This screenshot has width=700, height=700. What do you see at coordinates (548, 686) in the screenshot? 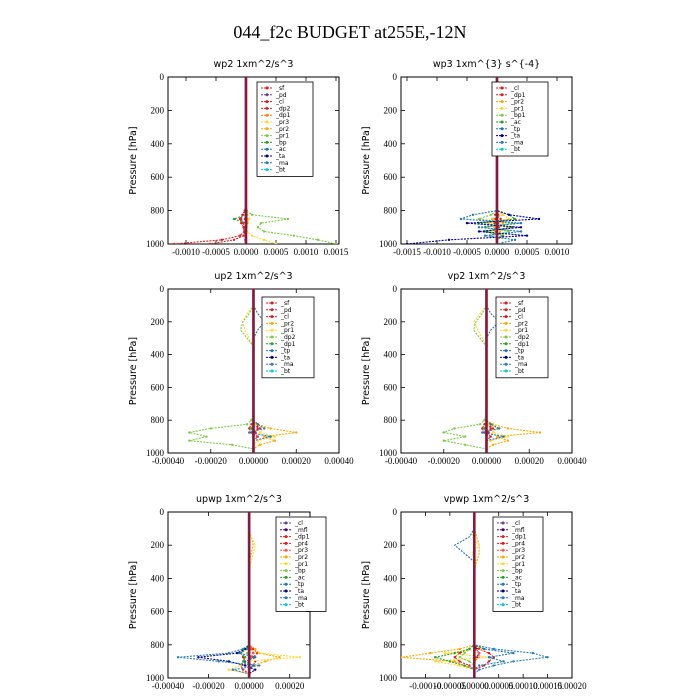
I see `x-tick-label: 0.00015` at bounding box center [548, 686].